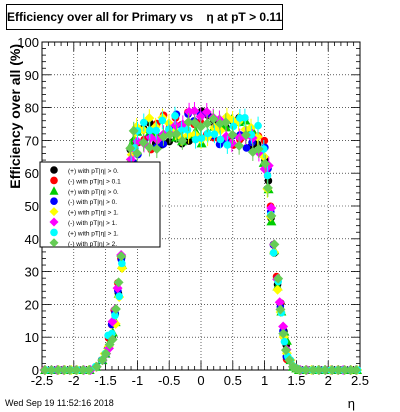 The image size is (400, 412). What do you see at coordinates (296, 380) in the screenshot?
I see `x-tick-label: 1.5` at bounding box center [296, 380].